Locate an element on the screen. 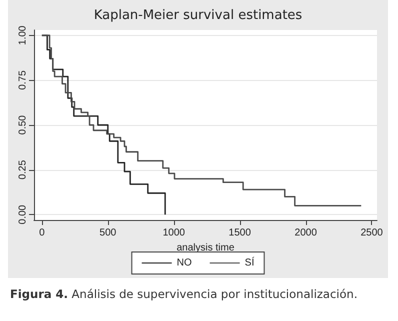 This screenshot has height=321, width=398. chart-title: Kaplan-Meier survival estimates is located at coordinates (198, 15).